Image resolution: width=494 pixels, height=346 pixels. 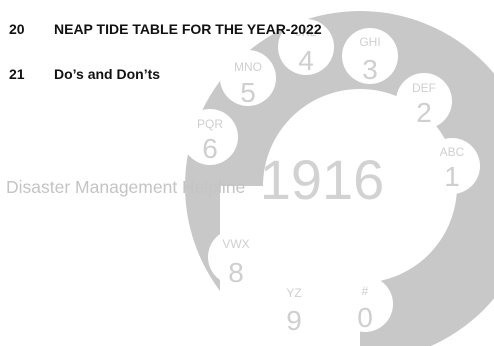 I want to click on toc-entry-21: 21 Do’s and Don’ts, so click(x=84, y=74).